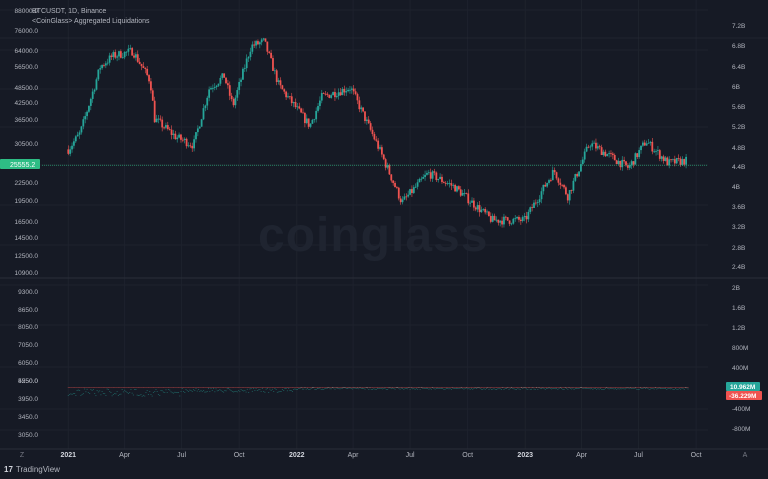 The image size is (768, 479). Describe the element at coordinates (525, 455) in the screenshot. I see `time-tick-label: 2023` at that location.